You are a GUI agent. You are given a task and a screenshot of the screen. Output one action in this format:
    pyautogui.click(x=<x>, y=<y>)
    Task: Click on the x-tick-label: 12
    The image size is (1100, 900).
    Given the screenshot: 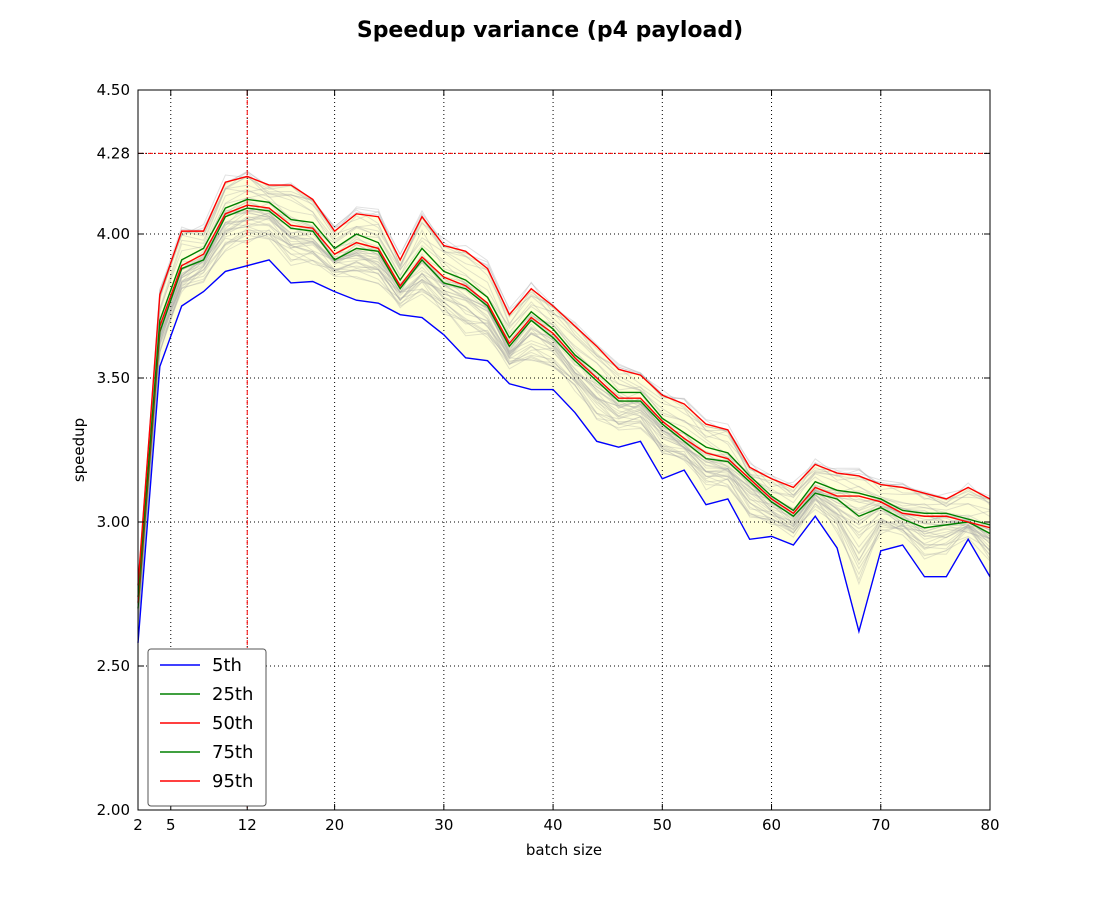 What is the action you would take?
    pyautogui.click(x=247, y=825)
    